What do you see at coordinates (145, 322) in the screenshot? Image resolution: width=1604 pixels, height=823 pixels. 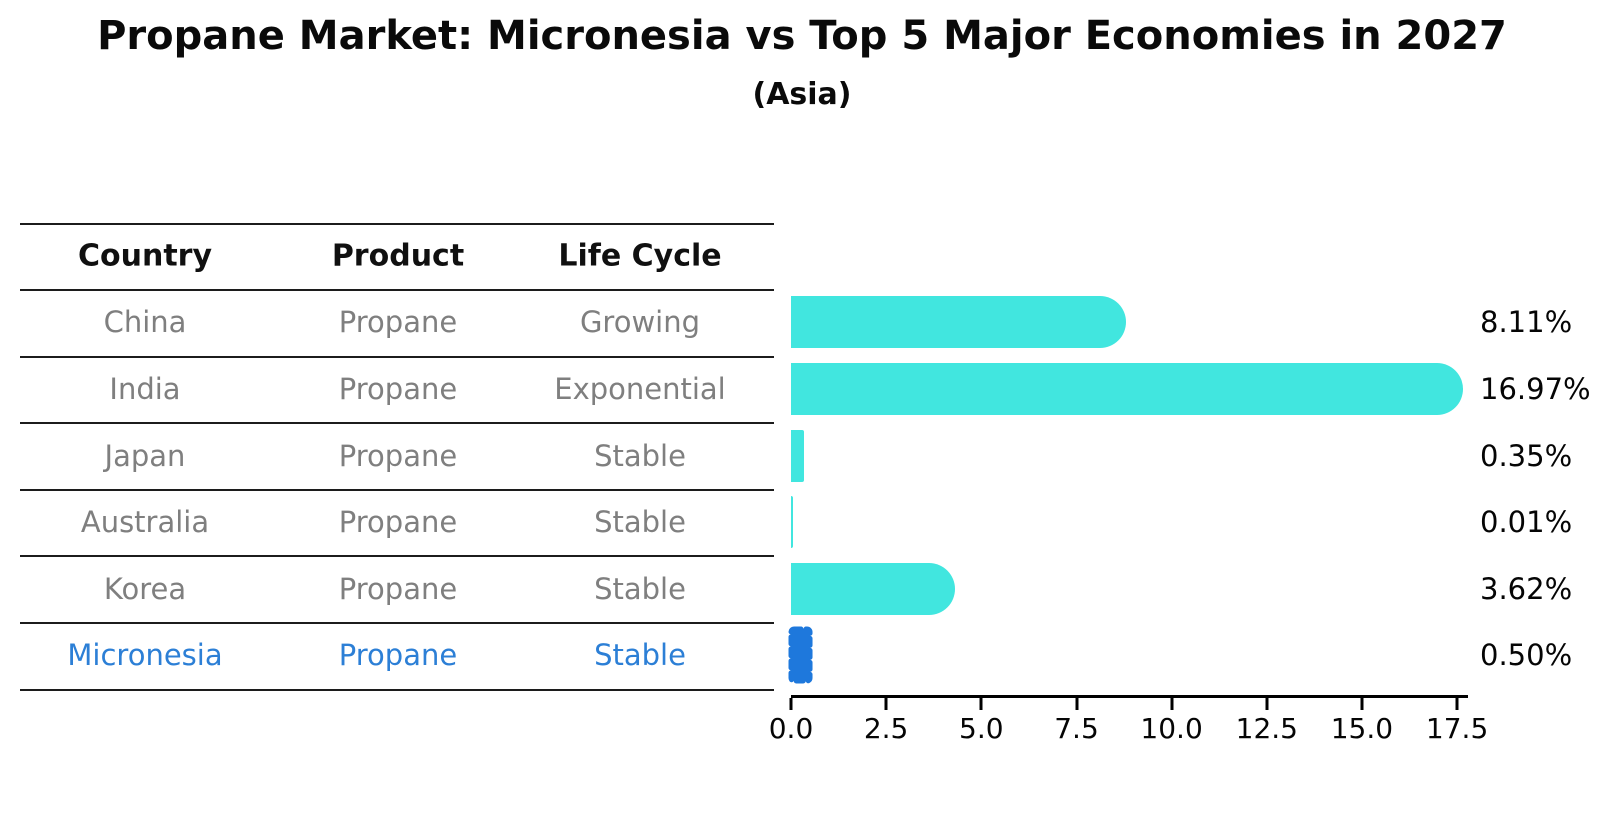 I see `cell-country: China` at bounding box center [145, 322].